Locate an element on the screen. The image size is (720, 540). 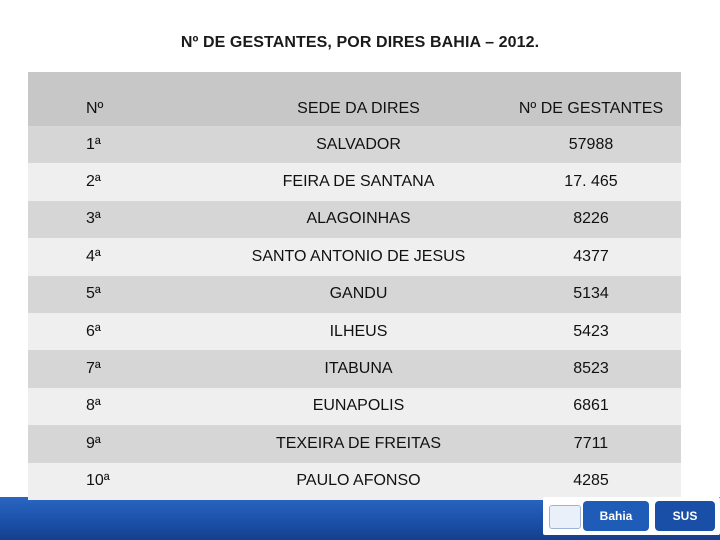
government-seal-icon is located at coordinates (565, 517).